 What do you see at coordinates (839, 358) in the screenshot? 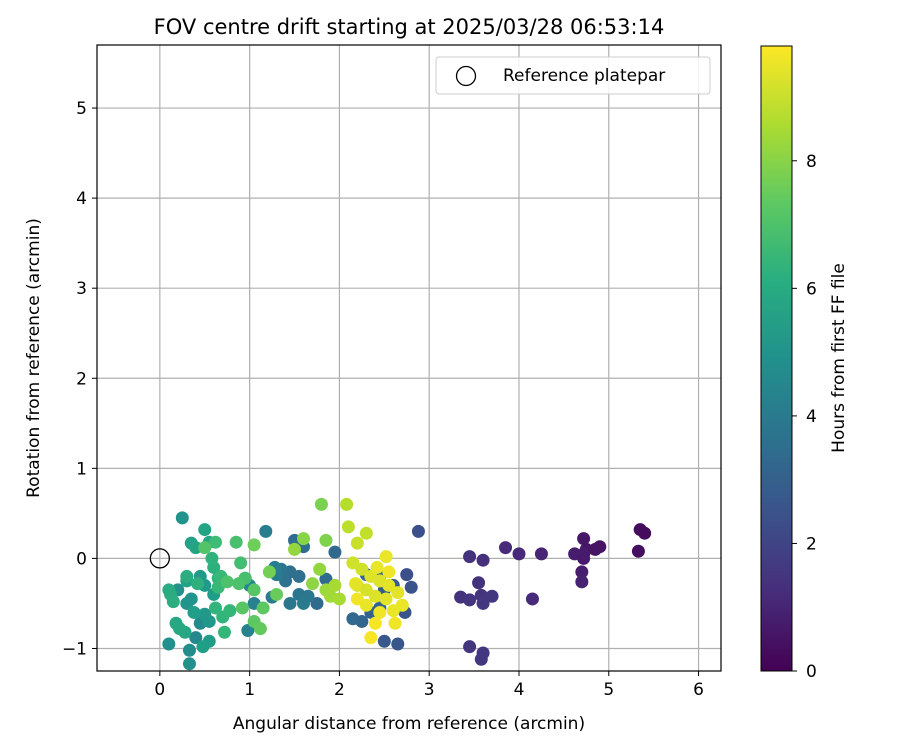
I see `colorbar-label: Hours from first FF file` at bounding box center [839, 358].